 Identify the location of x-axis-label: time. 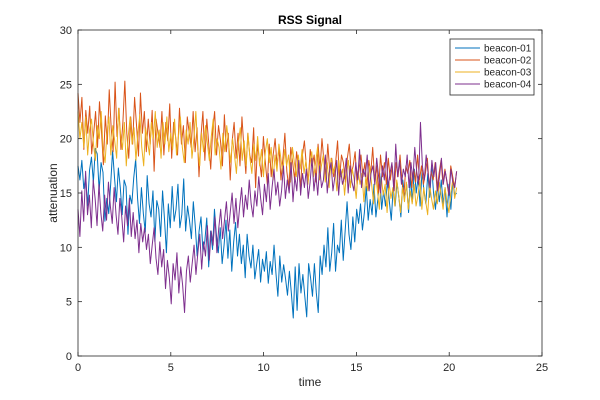
(310, 382).